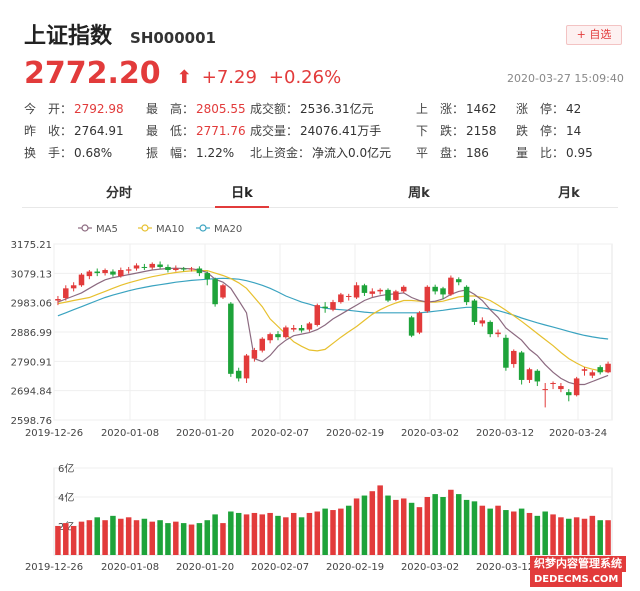 The width and height of the screenshot is (640, 591). Describe the element at coordinates (440, 131) in the screenshot. I see `stat-label: 下 跌：` at that location.